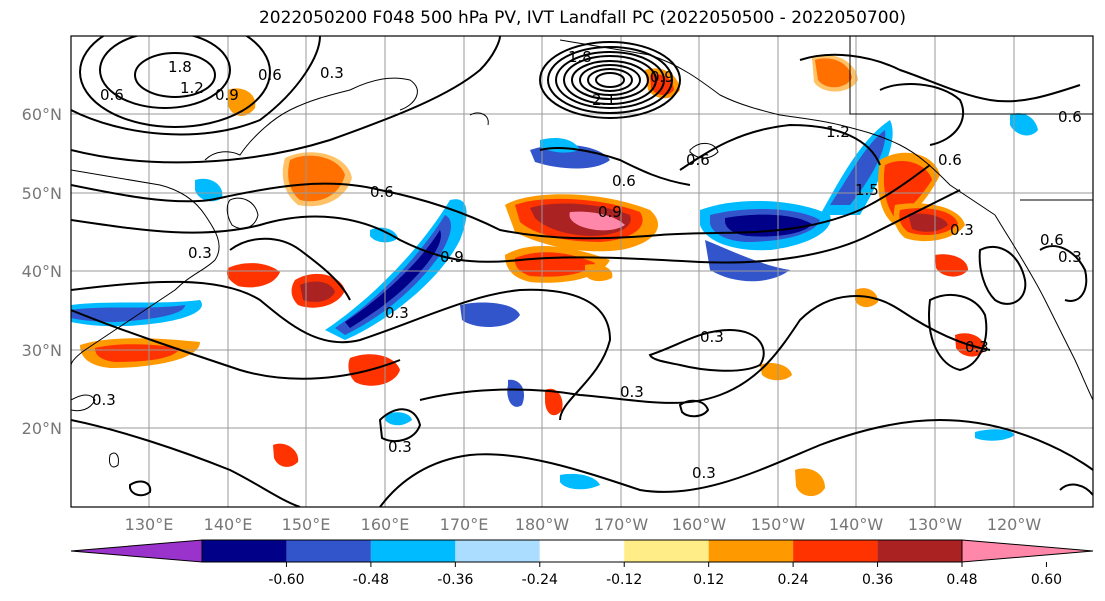 The width and height of the screenshot is (1105, 601). What do you see at coordinates (604, 100) in the screenshot?
I see `contour-label: 2.1` at bounding box center [604, 100].